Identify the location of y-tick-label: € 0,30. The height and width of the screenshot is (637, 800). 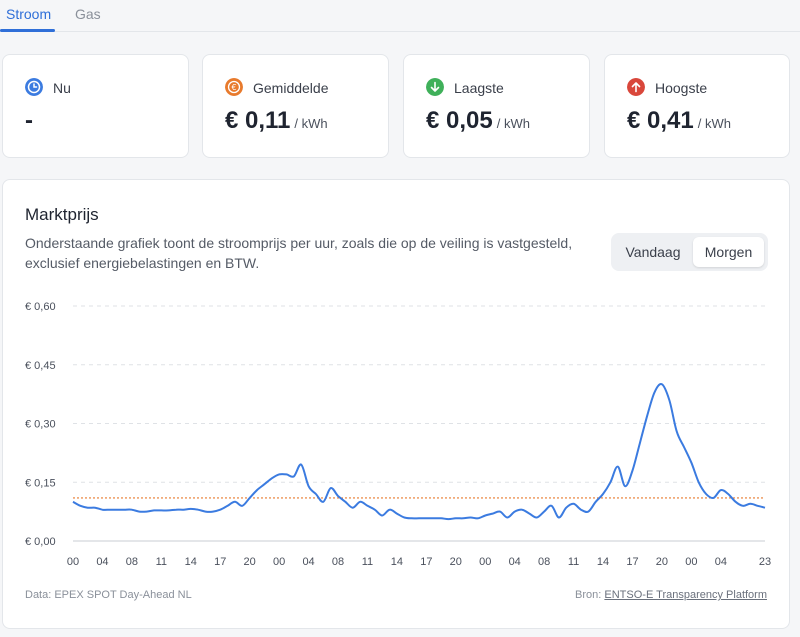
(40, 425).